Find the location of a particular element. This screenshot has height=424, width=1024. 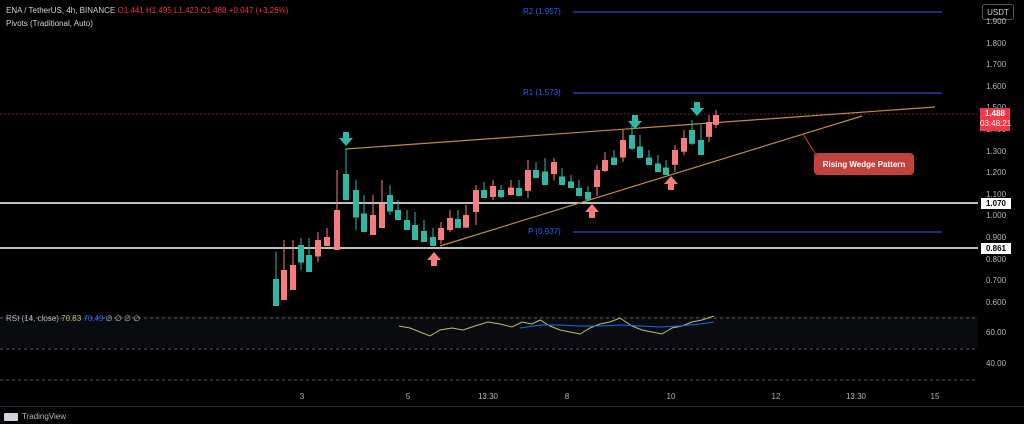

wedge-lower-line is located at coordinates (651, 181).